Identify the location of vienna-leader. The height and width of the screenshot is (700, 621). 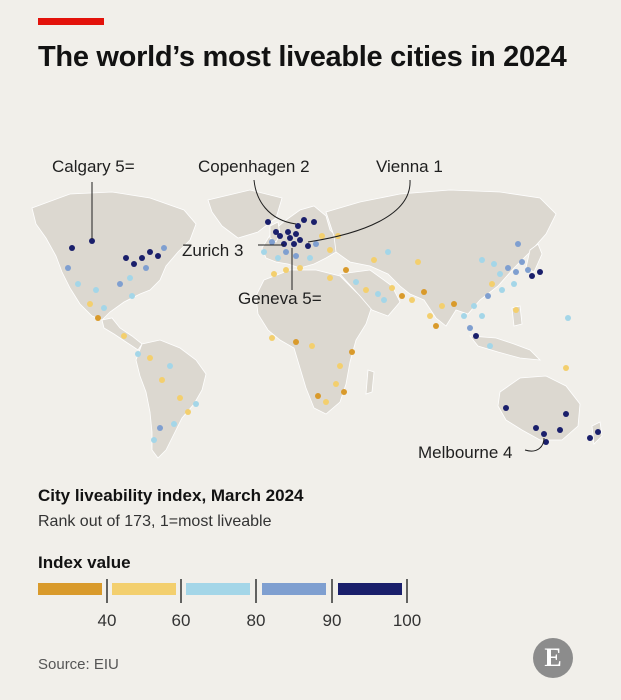
(359, 211).